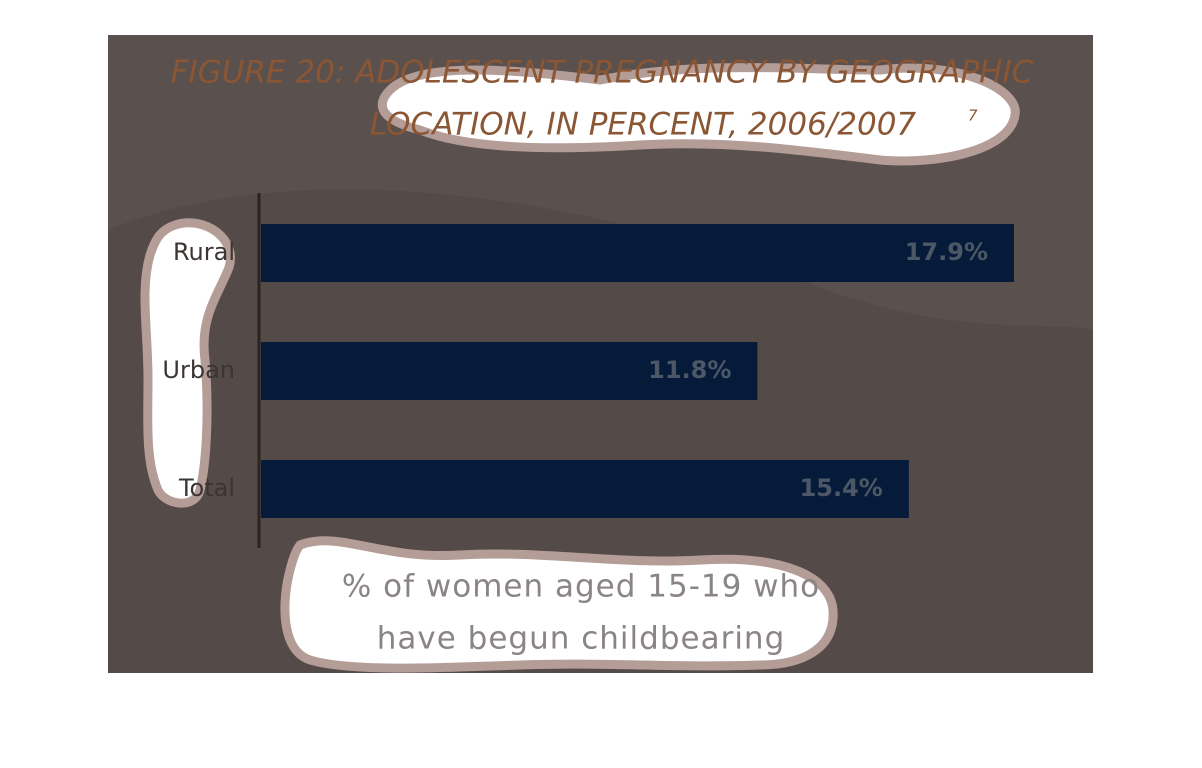 The height and width of the screenshot is (768, 1202). What do you see at coordinates (973, 116) in the screenshot?
I see `title-note: 7` at bounding box center [973, 116].